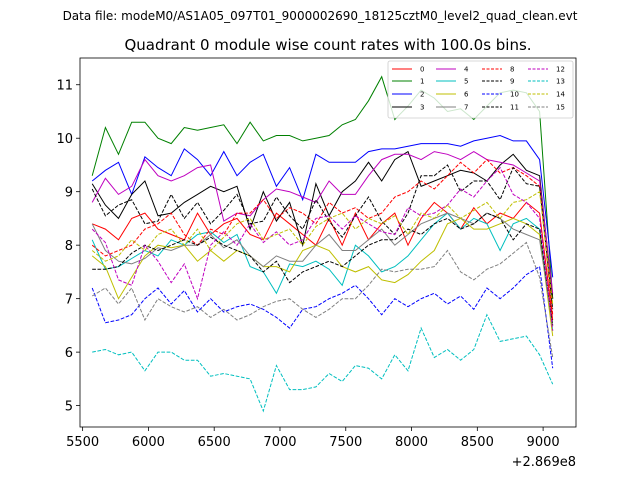 The image size is (640, 480). Describe the element at coordinates (466, 108) in the screenshot. I see `legend-label-7: 7` at that location.